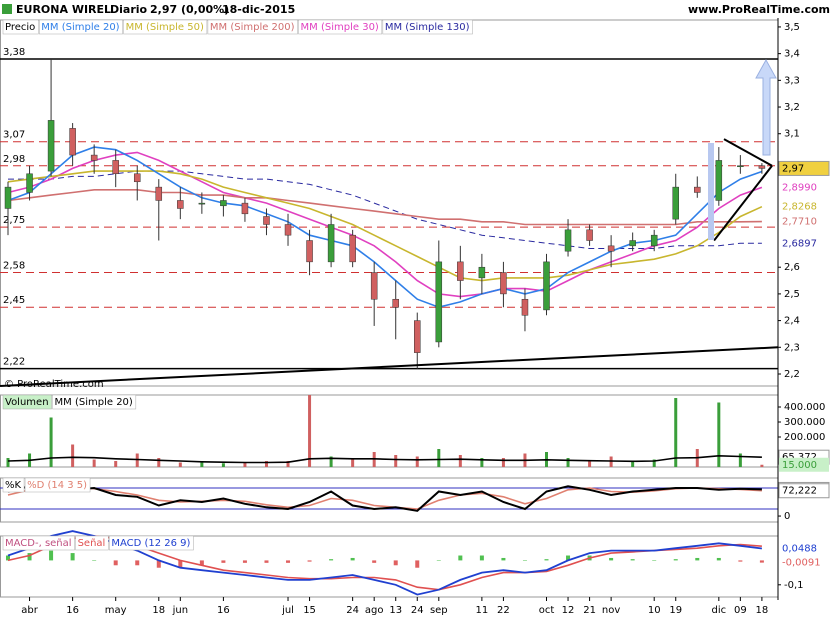 This screenshot has width=835, height=620. Describe the element at coordinates (748, 152) in the screenshot. I see `trendline` at that location.